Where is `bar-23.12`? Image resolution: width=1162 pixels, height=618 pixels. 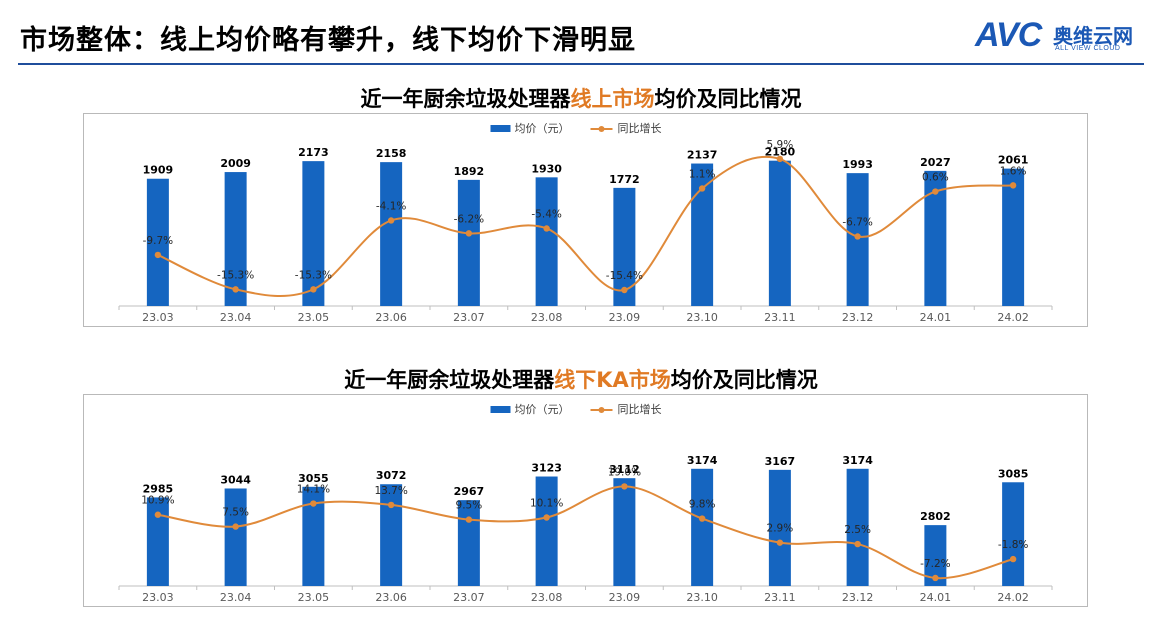 bar-23.12 is located at coordinates (857, 527).